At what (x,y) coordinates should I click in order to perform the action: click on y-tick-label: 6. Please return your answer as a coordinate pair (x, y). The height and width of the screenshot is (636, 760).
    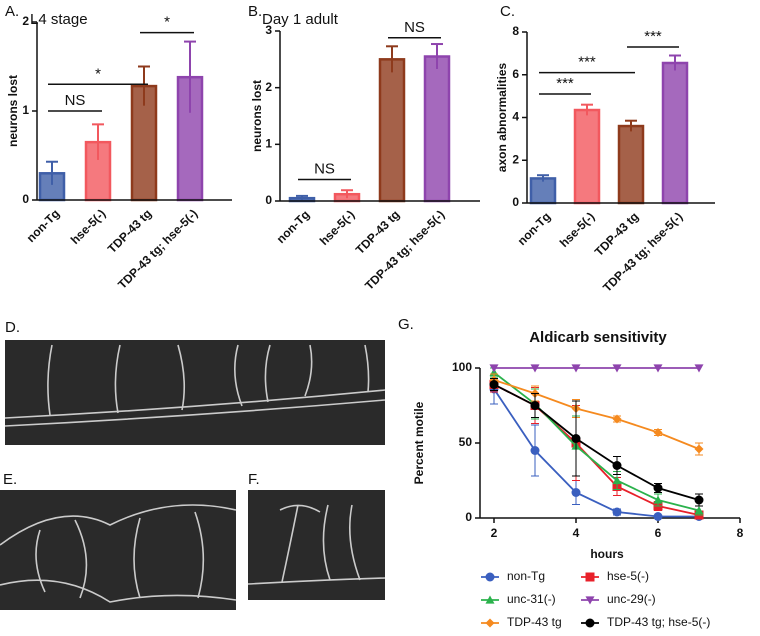
    Looking at the image, I should click on (515, 74).